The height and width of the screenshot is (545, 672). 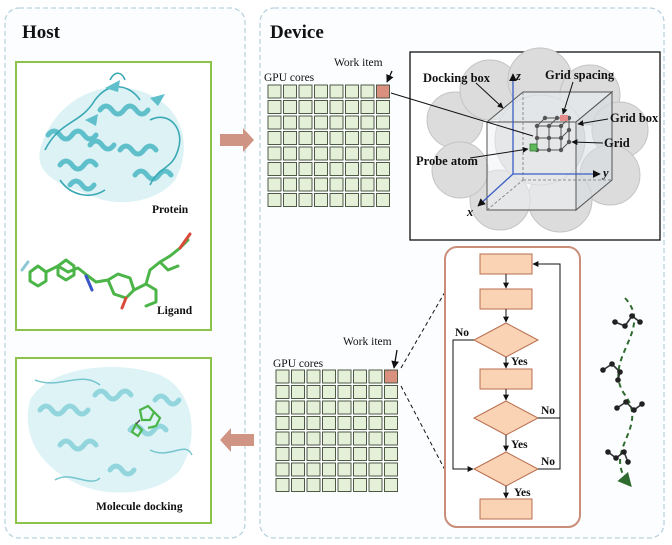 I want to click on docking-label: Molecule docking, so click(x=139, y=507).